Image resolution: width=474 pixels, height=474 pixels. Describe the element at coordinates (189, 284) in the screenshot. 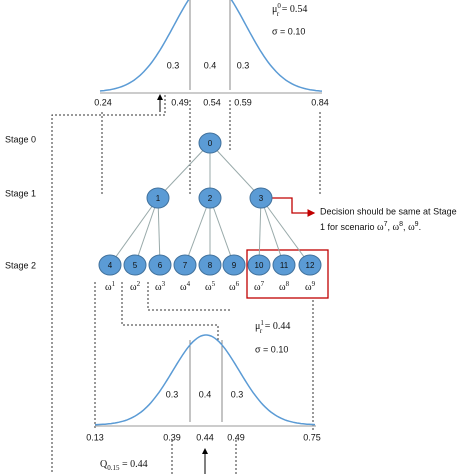

I see `scenario-index: 4` at that location.